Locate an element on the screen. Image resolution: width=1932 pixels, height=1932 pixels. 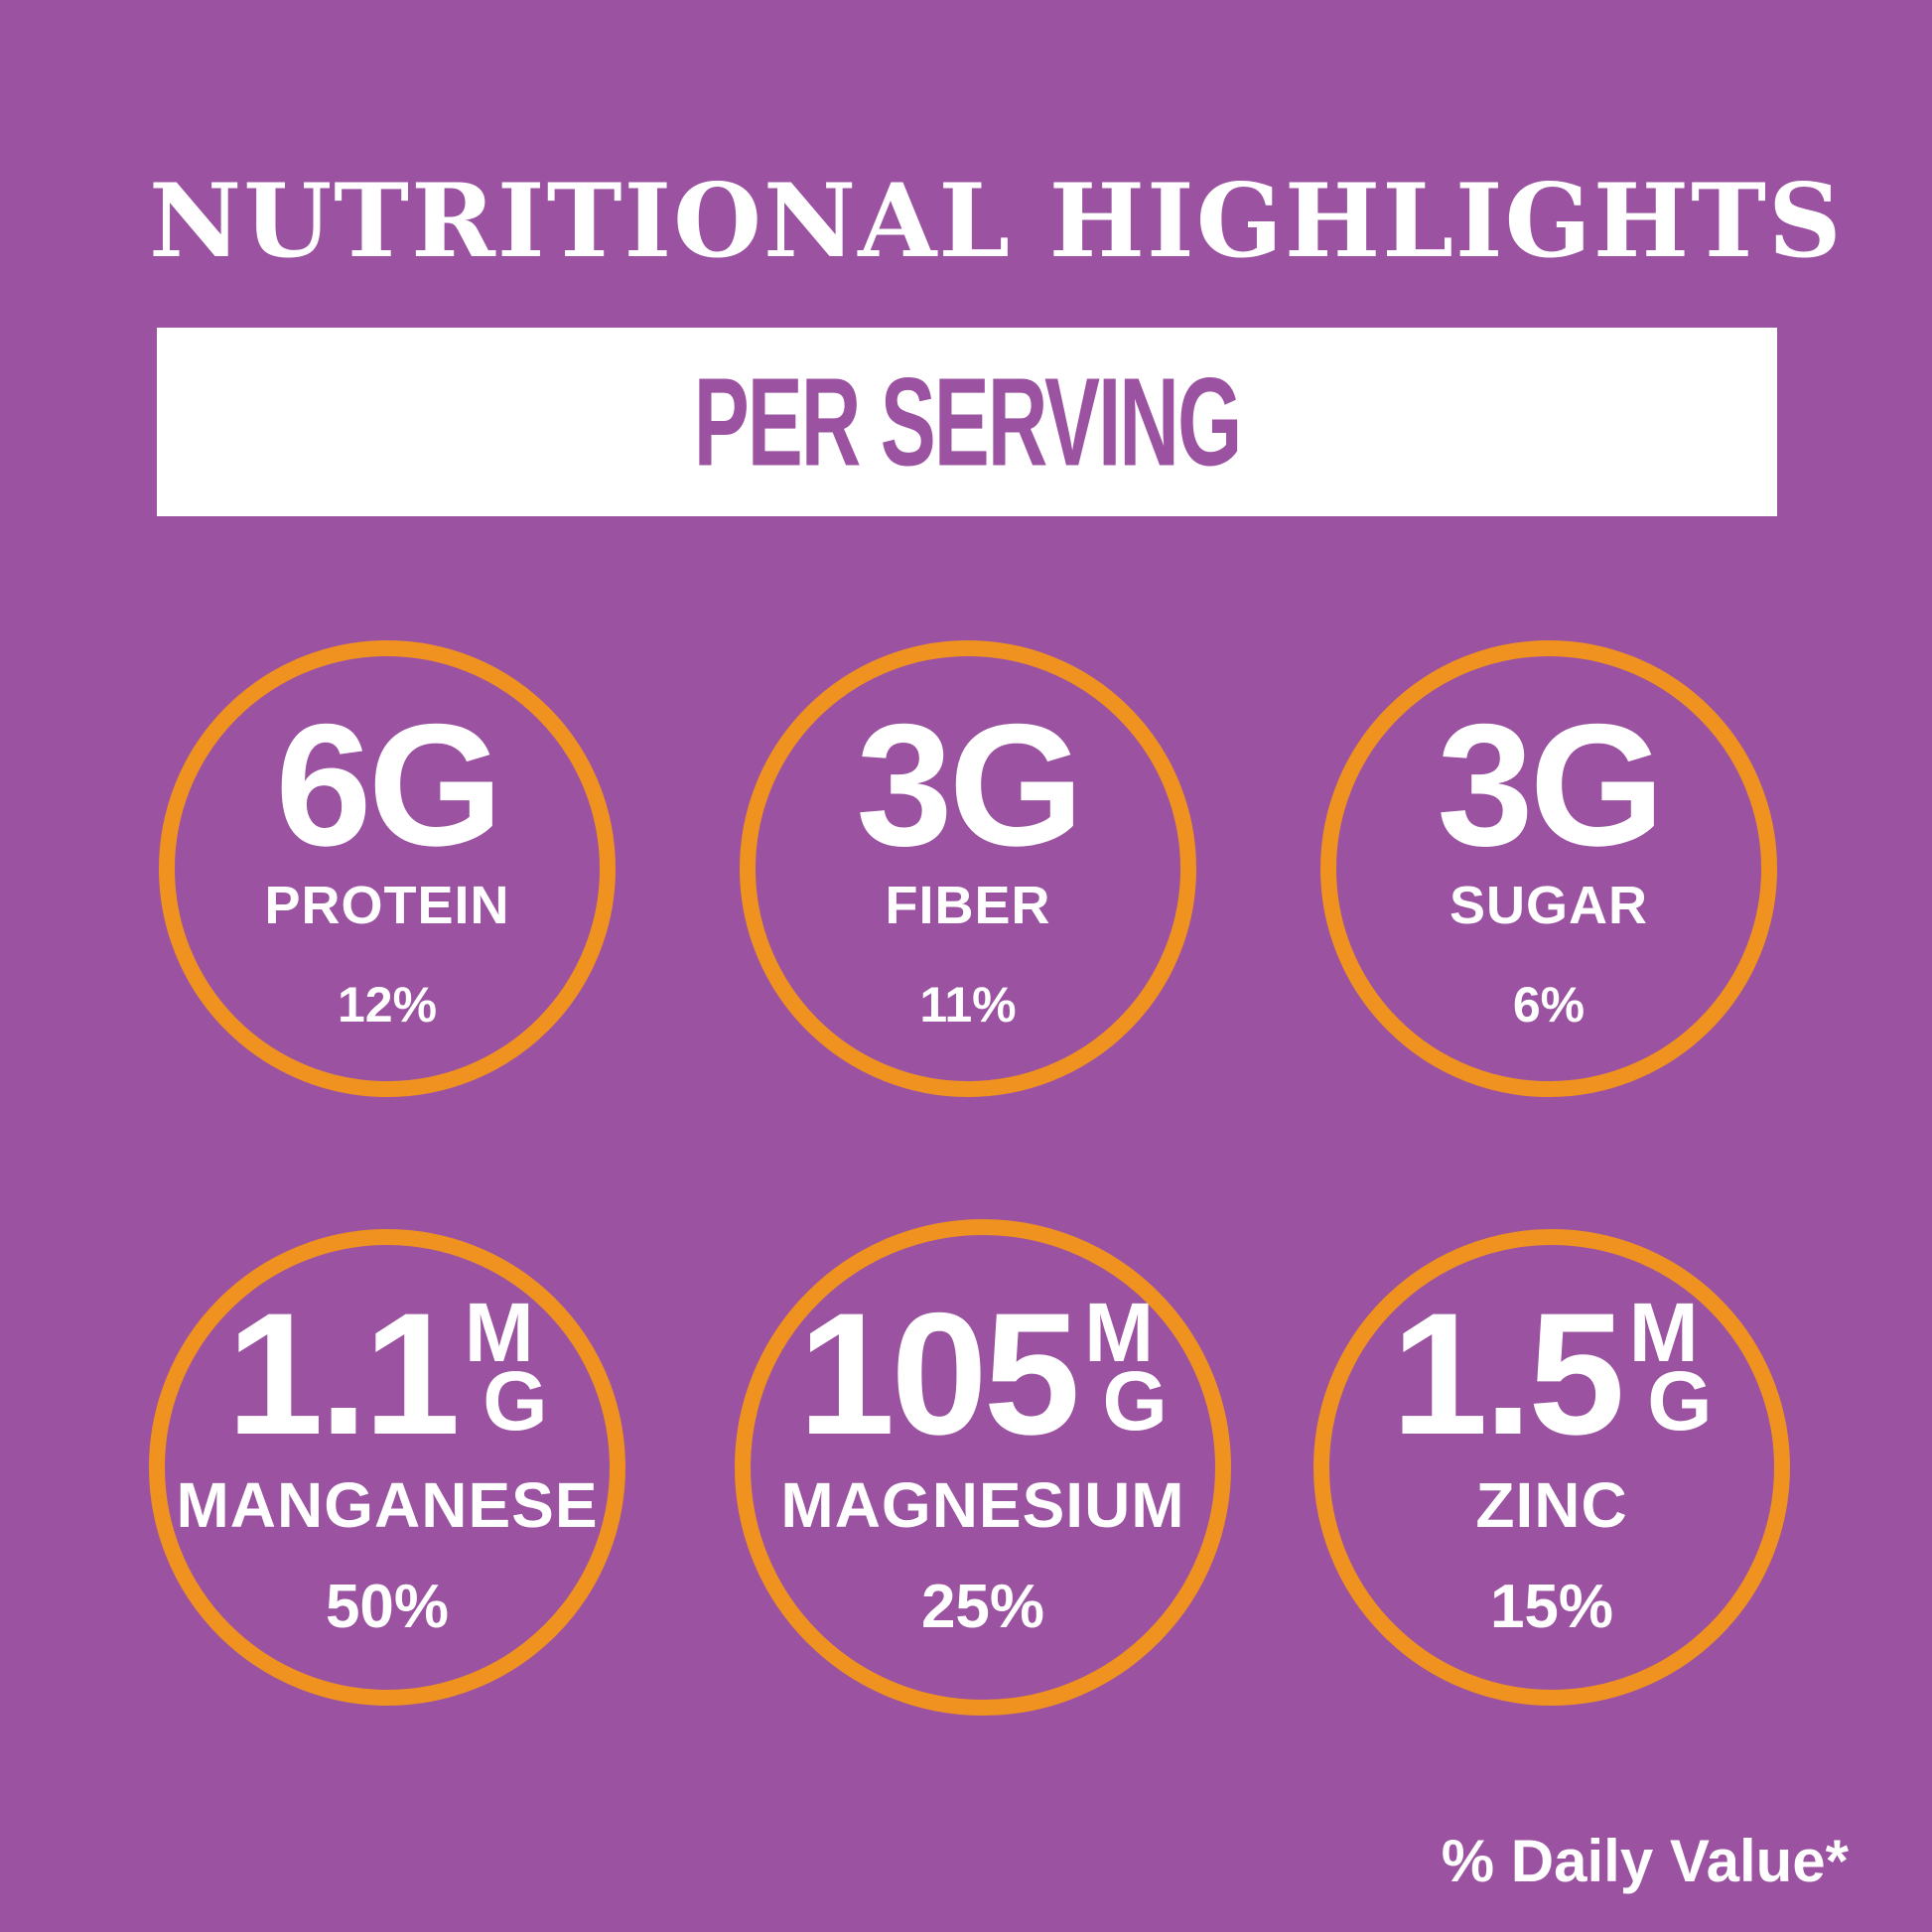
subtitle-per-serving: PER SERVING is located at coordinates (968, 421).